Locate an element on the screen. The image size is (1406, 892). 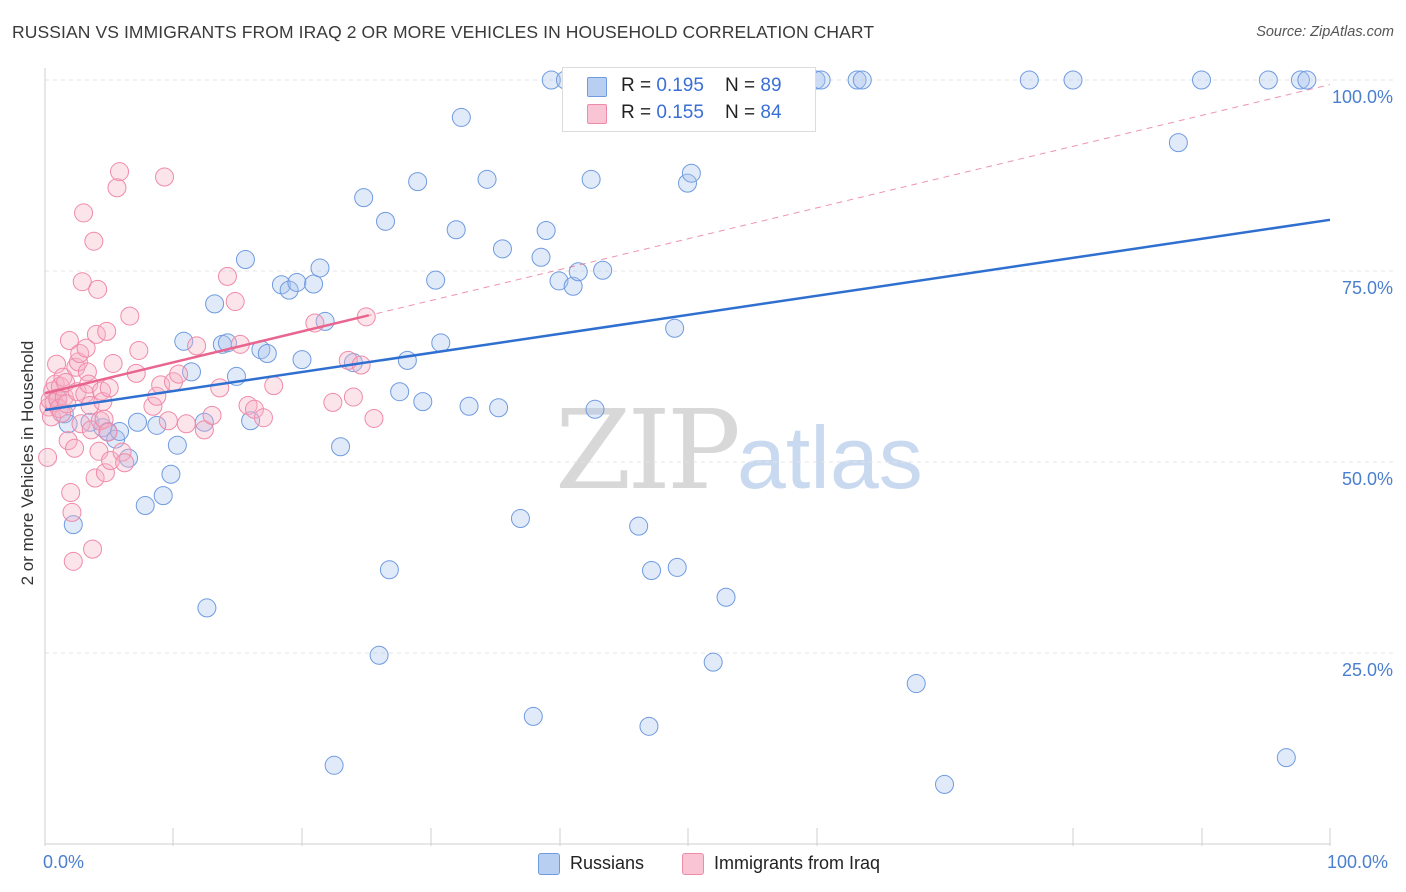
russians-legend-swatch is located at coordinates (549, 864).